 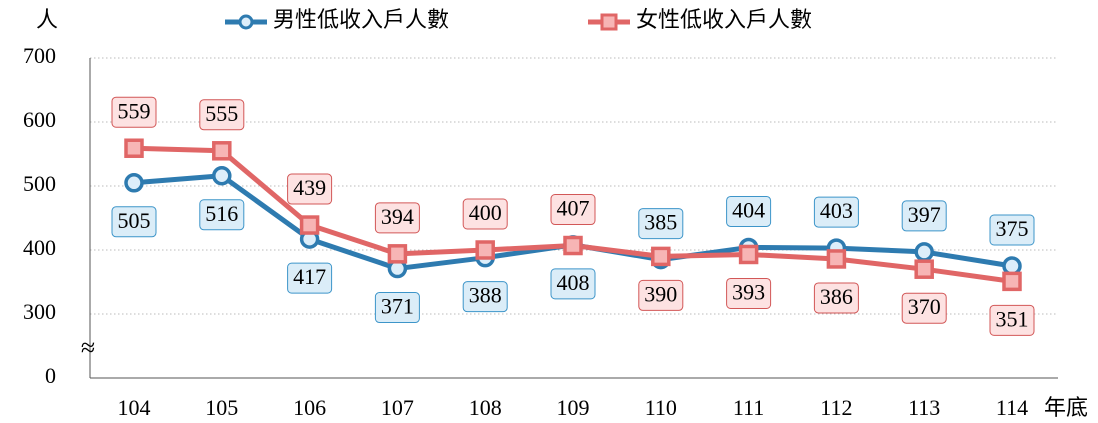 What do you see at coordinates (221, 407) in the screenshot?
I see `x-tick-label: 105` at bounding box center [221, 407].